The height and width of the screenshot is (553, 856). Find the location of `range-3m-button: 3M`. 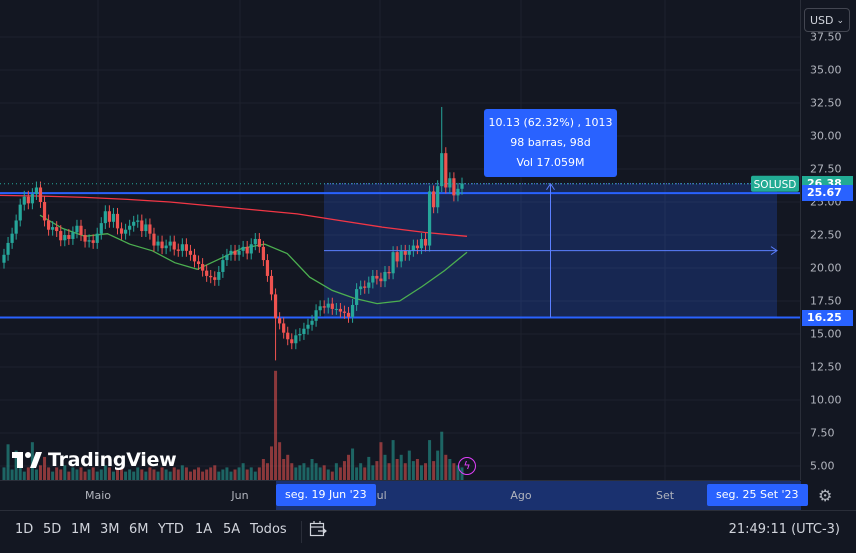

range-3m-button: 3M is located at coordinates (110, 529).